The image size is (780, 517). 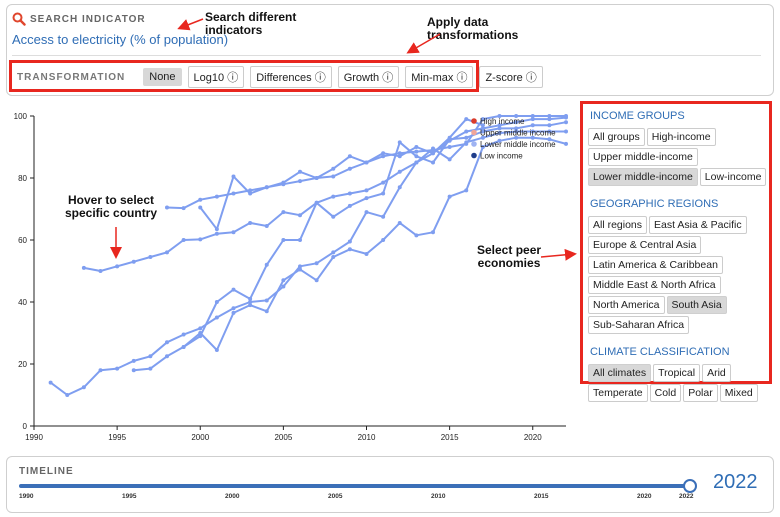 What do you see at coordinates (618, 225) in the screenshot?
I see `chip-all-regions: All regions` at bounding box center [618, 225].